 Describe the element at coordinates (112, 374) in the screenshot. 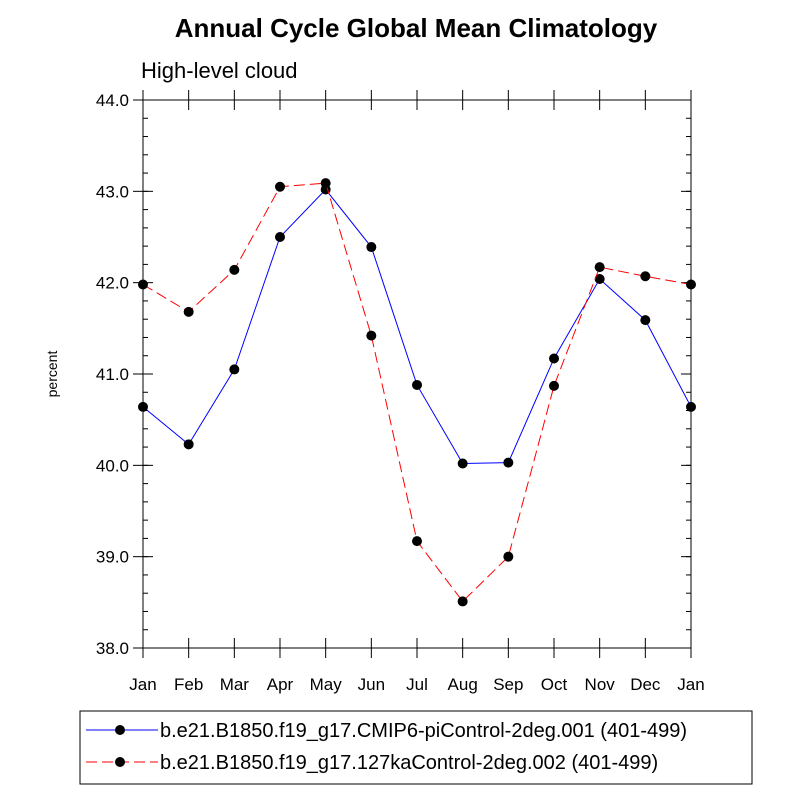

I see `y-tick-label: 41.0` at that location.